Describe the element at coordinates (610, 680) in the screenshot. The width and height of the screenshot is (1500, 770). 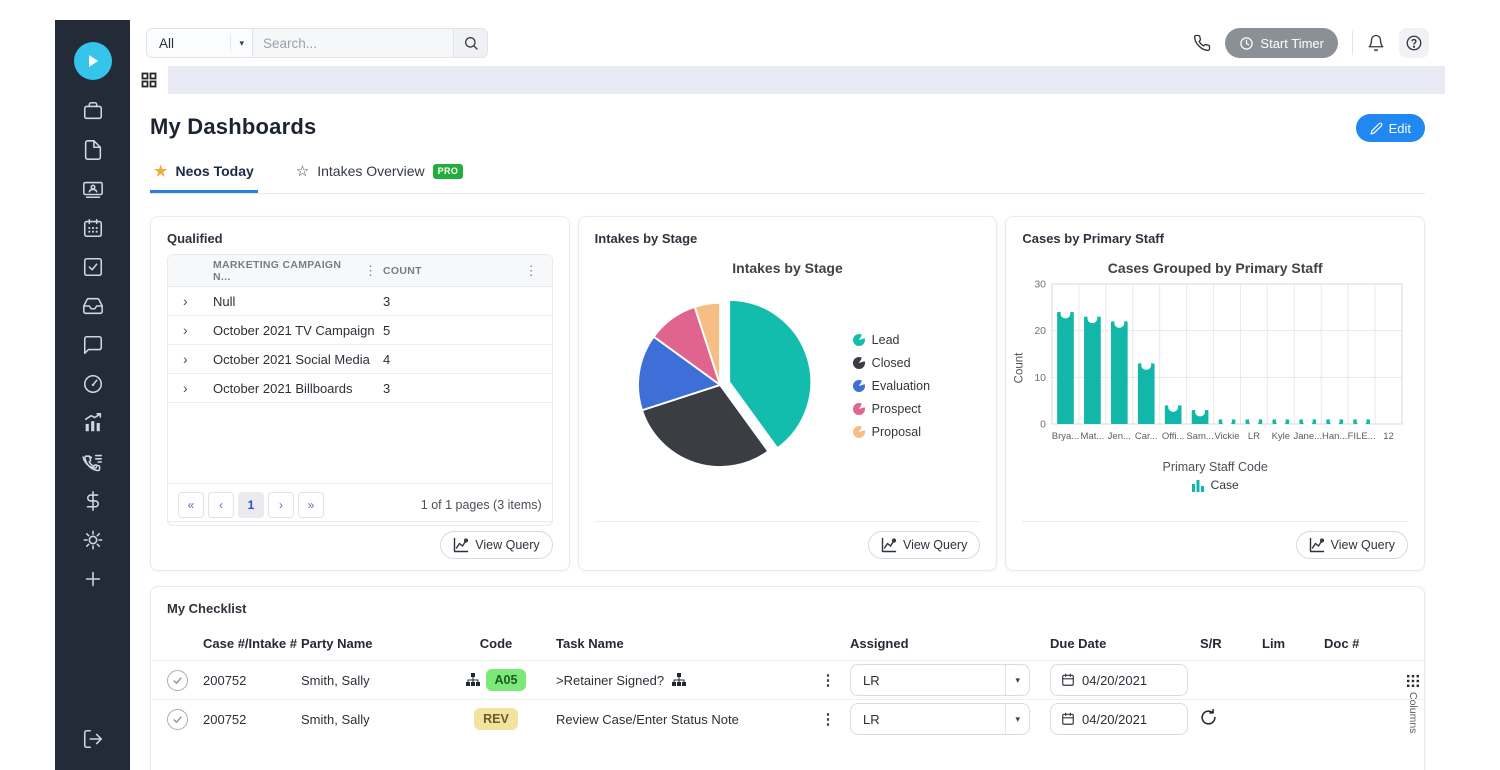
I see `task-name: >Retainer Signed?` at that location.